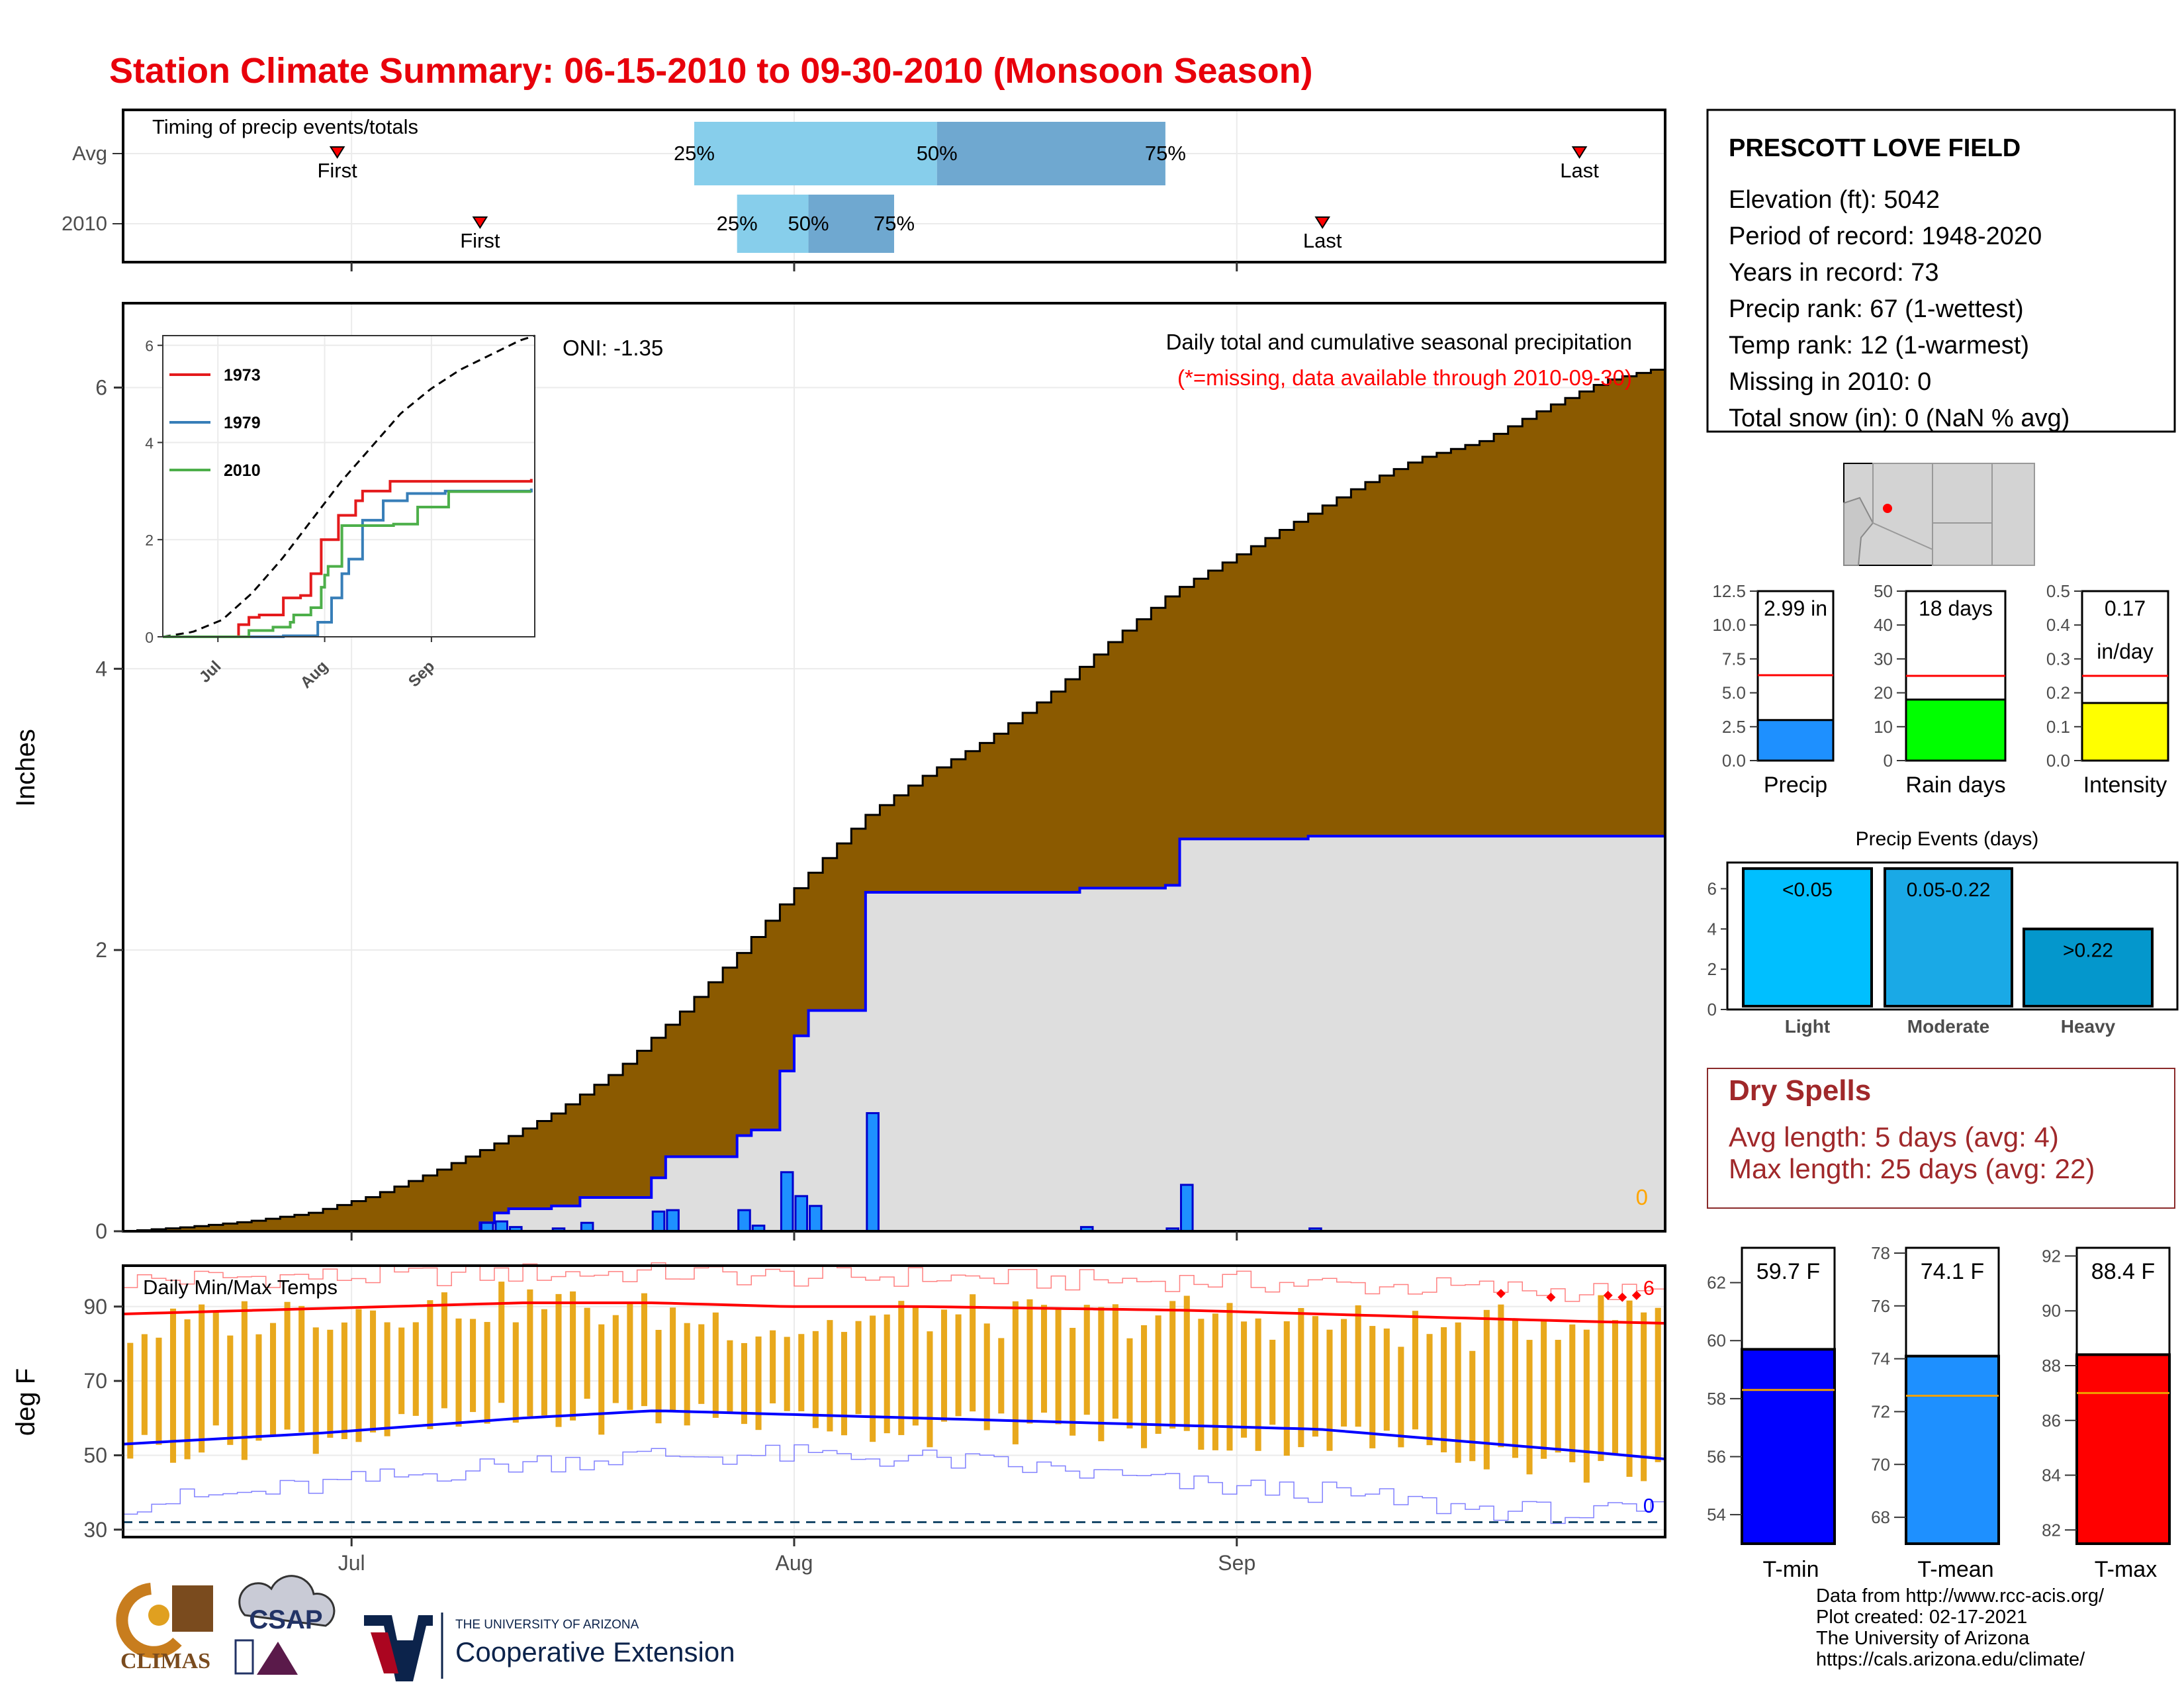 This screenshot has width=2184, height=1688. I want to click on inset-y-tick: 6, so click(149, 346).